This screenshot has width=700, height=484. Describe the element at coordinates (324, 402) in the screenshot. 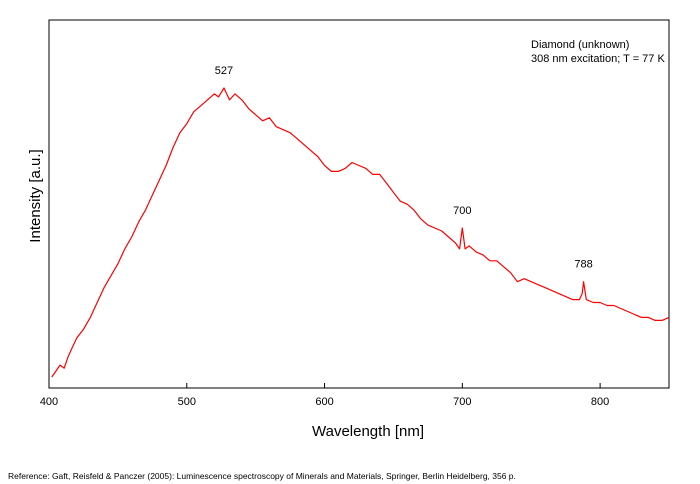

I see `x-tick-label: 600` at that location.